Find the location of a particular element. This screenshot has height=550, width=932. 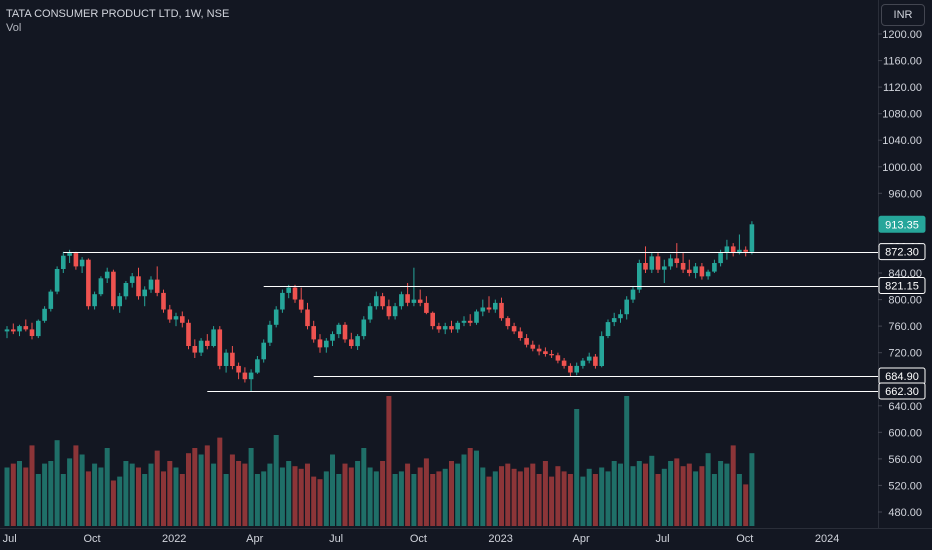

time-tick-label: Jul is located at coordinates (662, 539).